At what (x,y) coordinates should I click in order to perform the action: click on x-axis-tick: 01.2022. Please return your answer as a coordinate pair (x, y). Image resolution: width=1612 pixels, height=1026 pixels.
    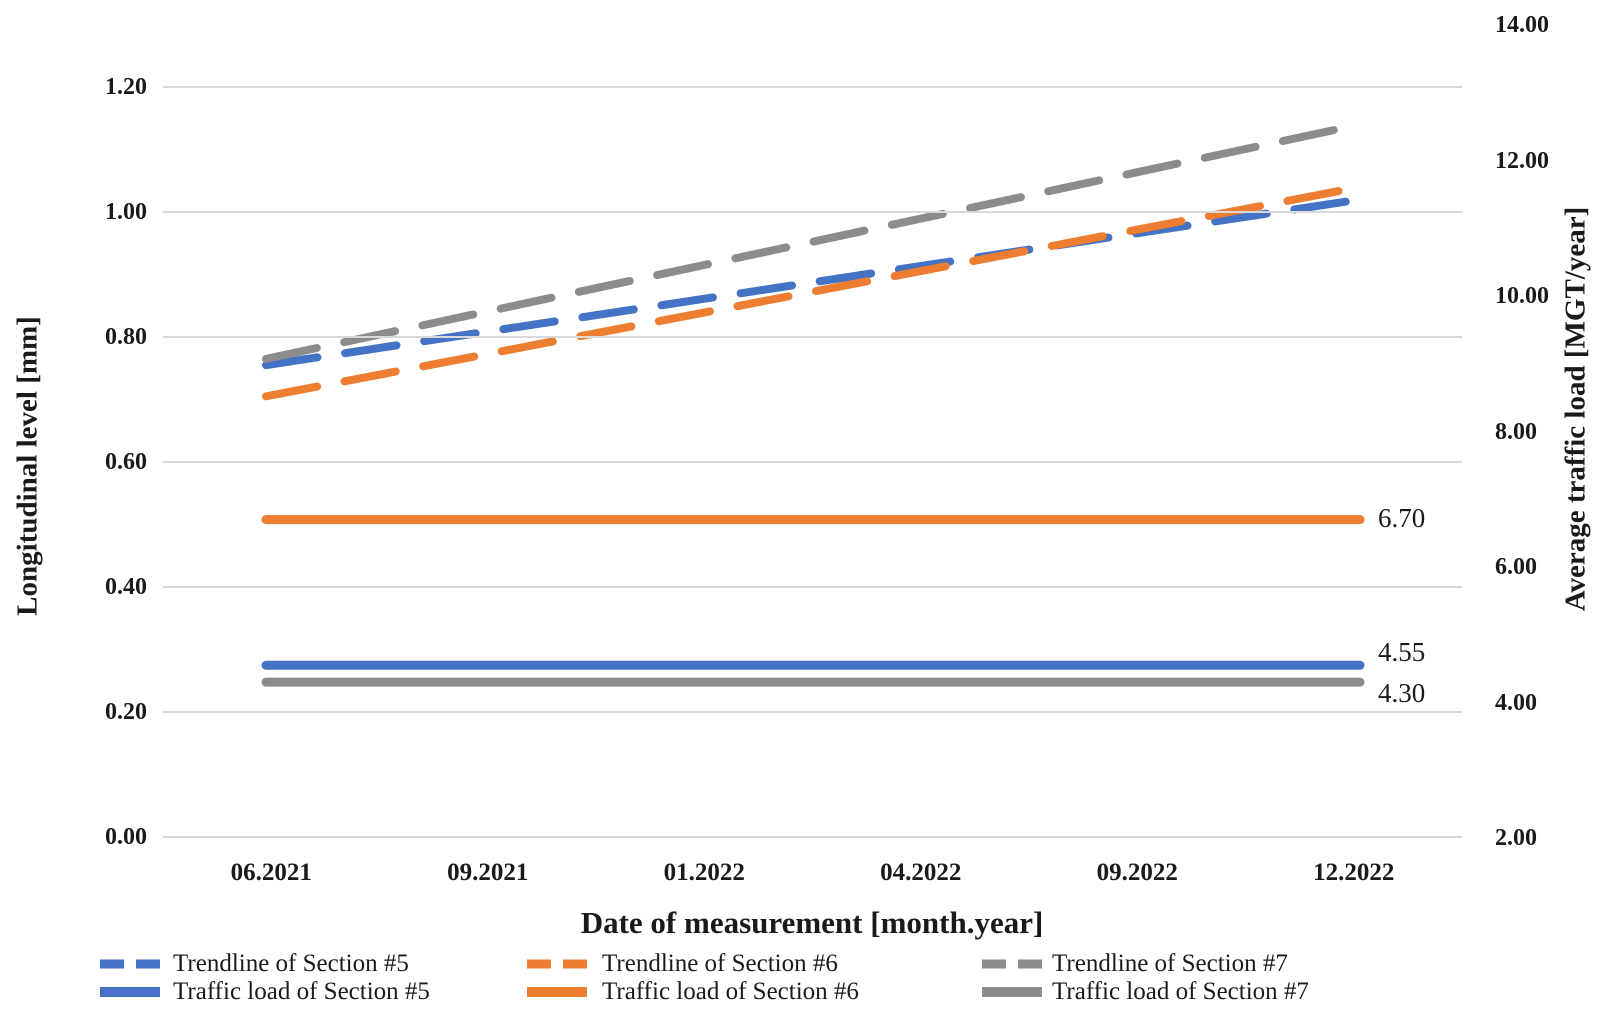
    Looking at the image, I should click on (704, 872).